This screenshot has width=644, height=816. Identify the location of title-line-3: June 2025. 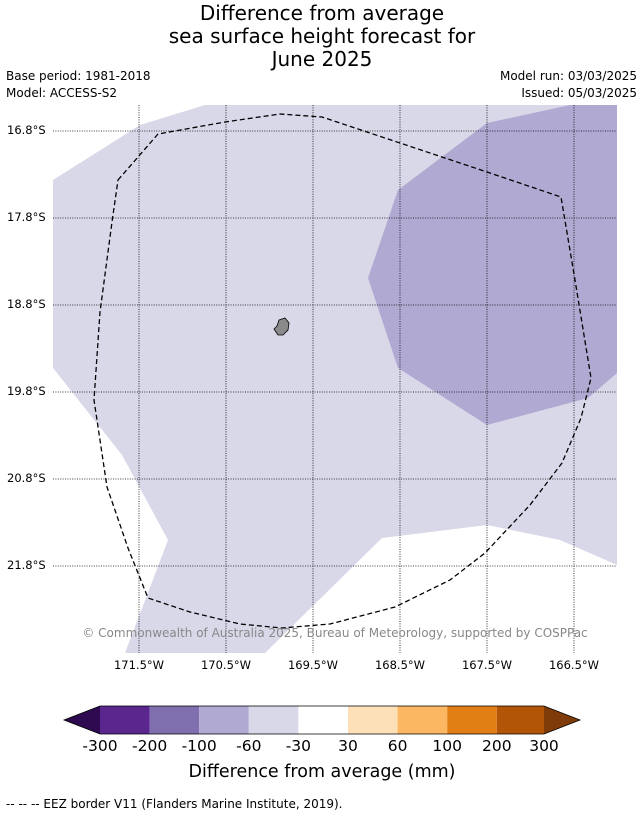
(322, 59).